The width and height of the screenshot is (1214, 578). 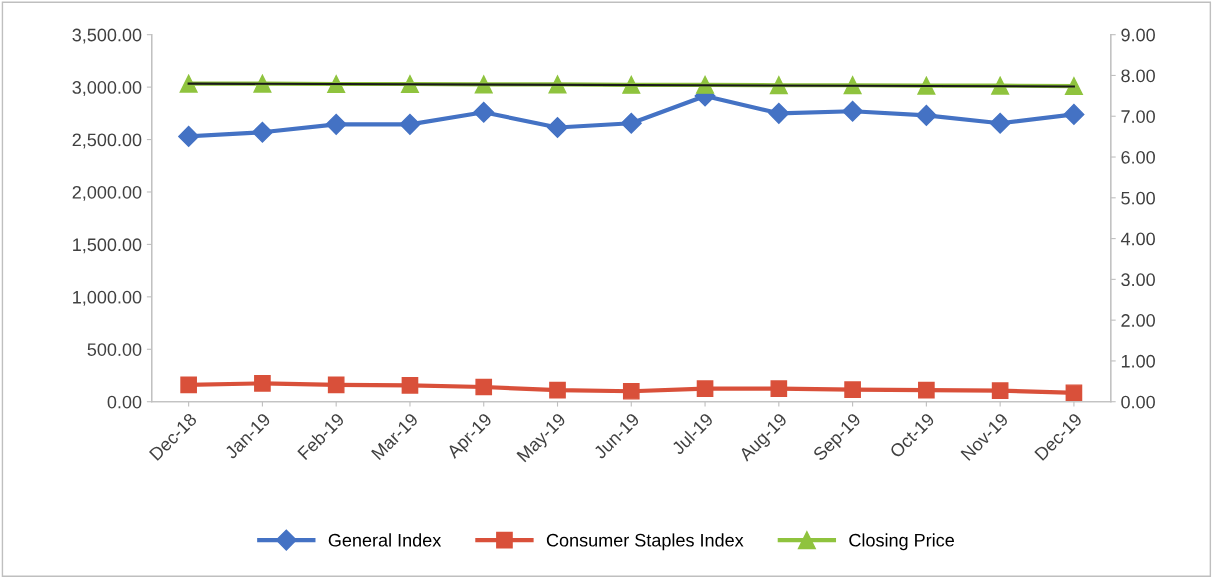 I want to click on y2-tick-label: 0.00, so click(x=1138, y=402).